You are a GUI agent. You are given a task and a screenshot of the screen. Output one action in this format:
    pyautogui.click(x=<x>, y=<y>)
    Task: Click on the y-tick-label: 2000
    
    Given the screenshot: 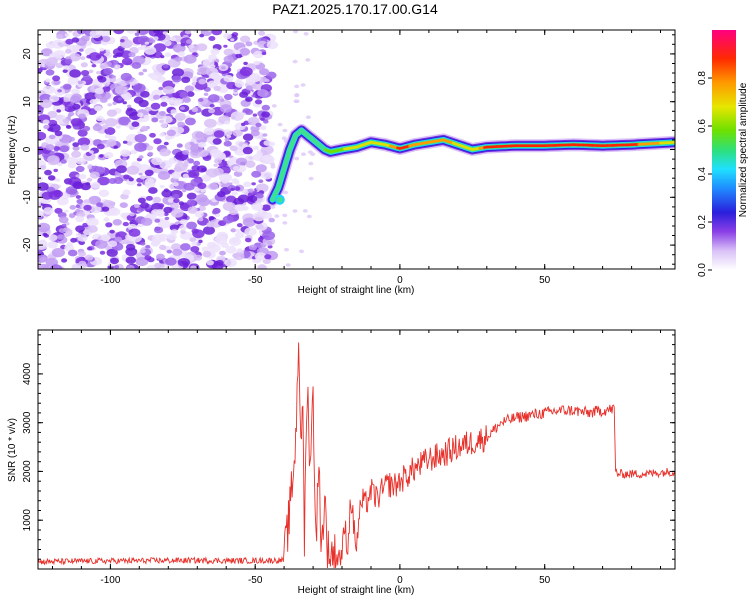 What is the action you would take?
    pyautogui.click(x=27, y=471)
    